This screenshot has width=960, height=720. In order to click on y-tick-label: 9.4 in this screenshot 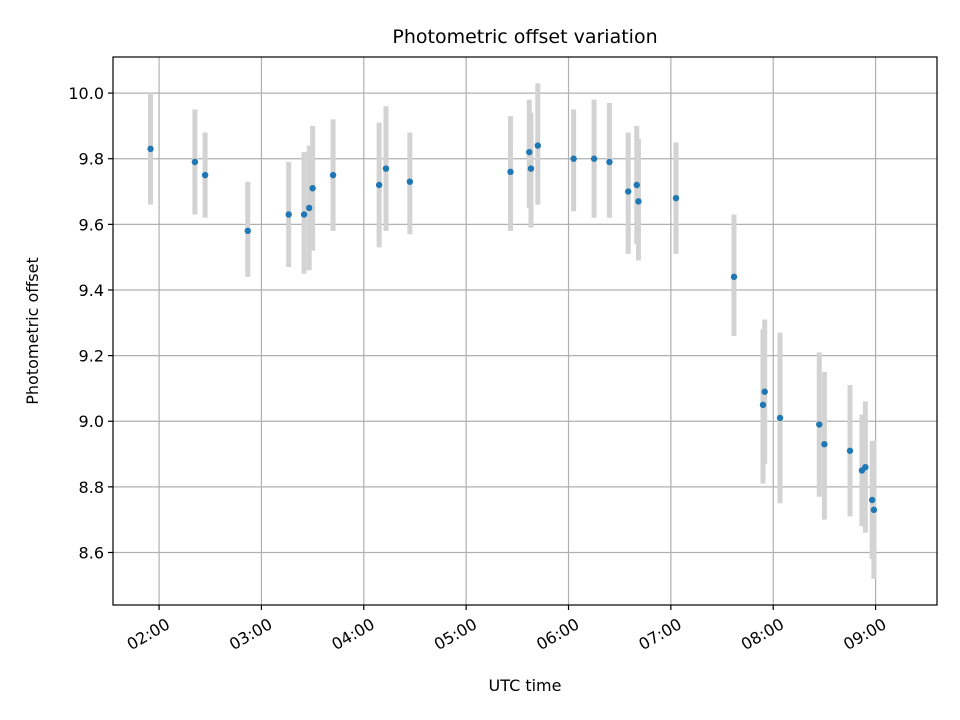, I will do `click(91, 290)`.